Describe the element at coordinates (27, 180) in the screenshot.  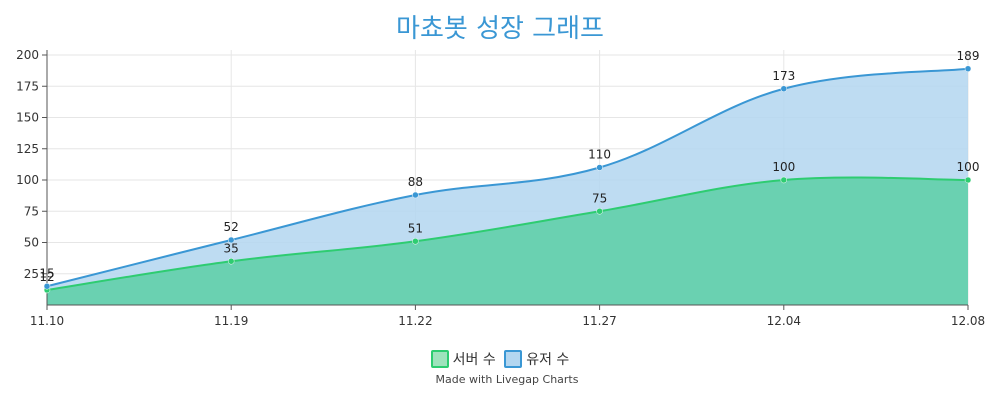
I see `y-tick-label: 100` at that location.